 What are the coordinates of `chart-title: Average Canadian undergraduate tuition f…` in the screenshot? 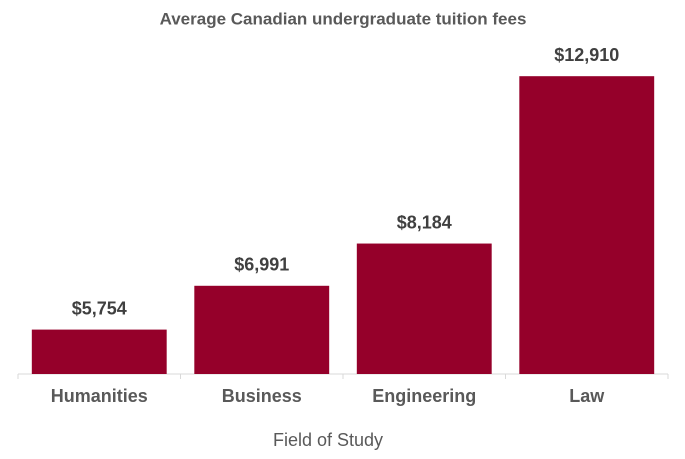 It's located at (343, 18).